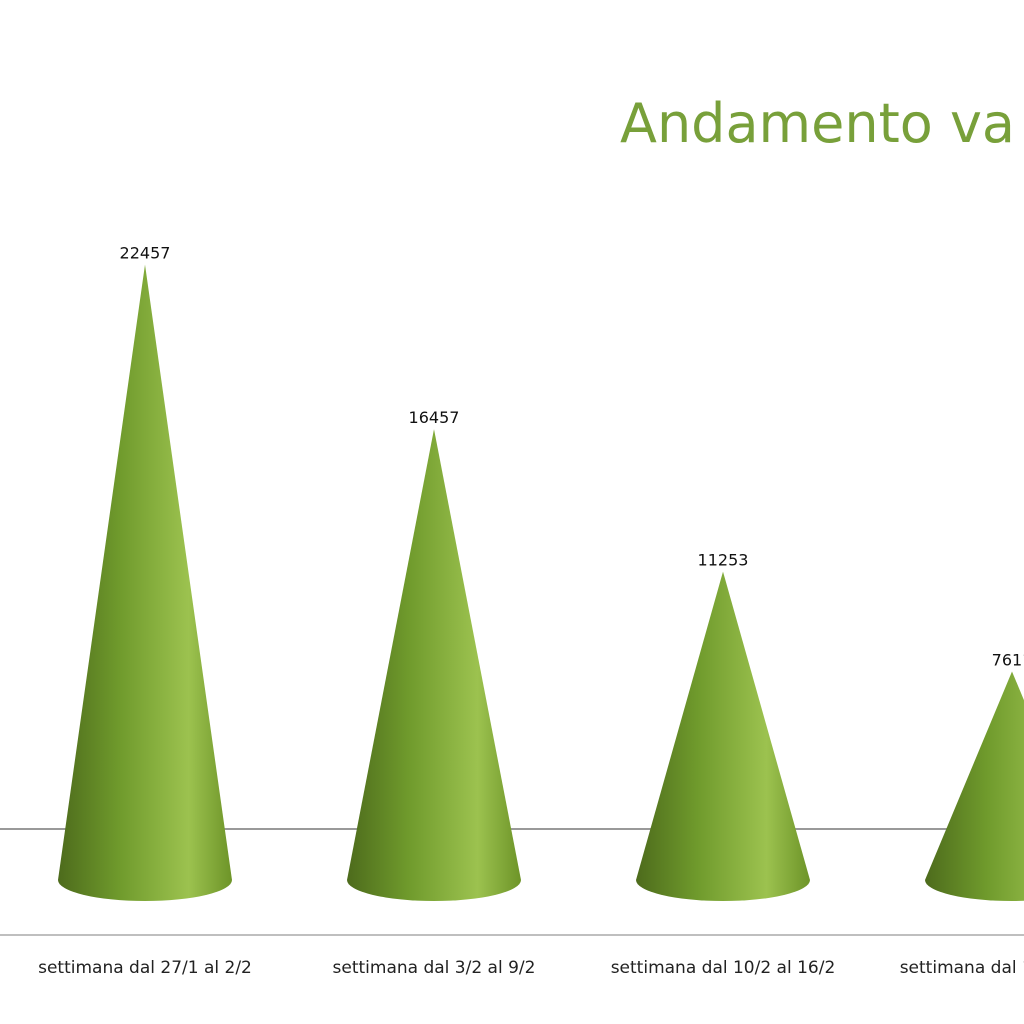 Image resolution: width=1024 pixels, height=1024 pixels. I want to click on label-line: settimana dal 17/2 al 23/2, so click(962, 968).